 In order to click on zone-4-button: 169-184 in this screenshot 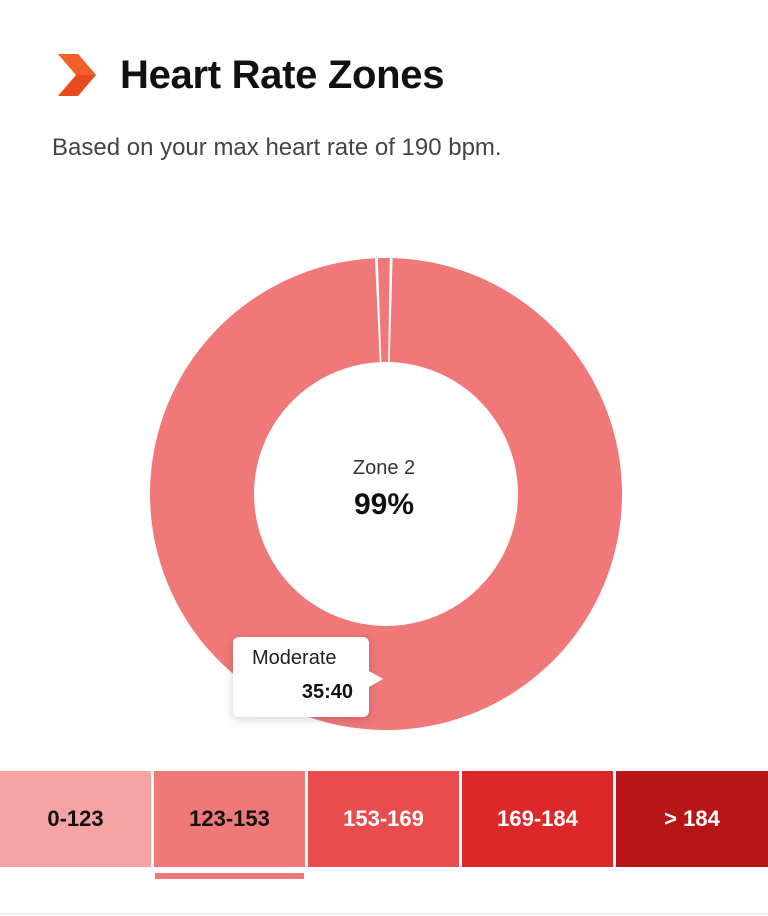, I will do `click(537, 819)`.